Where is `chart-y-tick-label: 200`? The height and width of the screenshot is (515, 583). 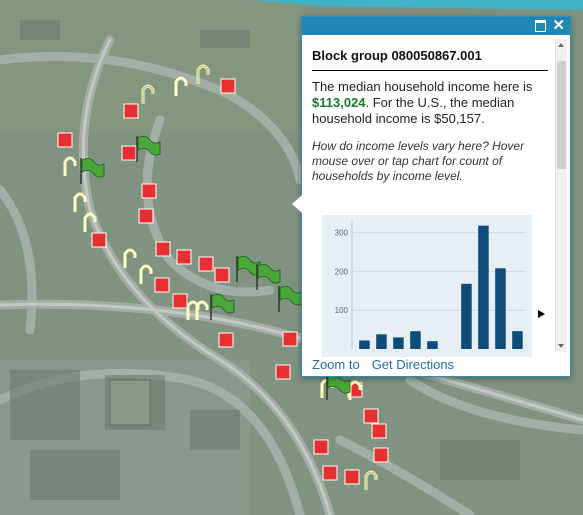 chart-y-tick-label: 200 is located at coordinates (342, 271).